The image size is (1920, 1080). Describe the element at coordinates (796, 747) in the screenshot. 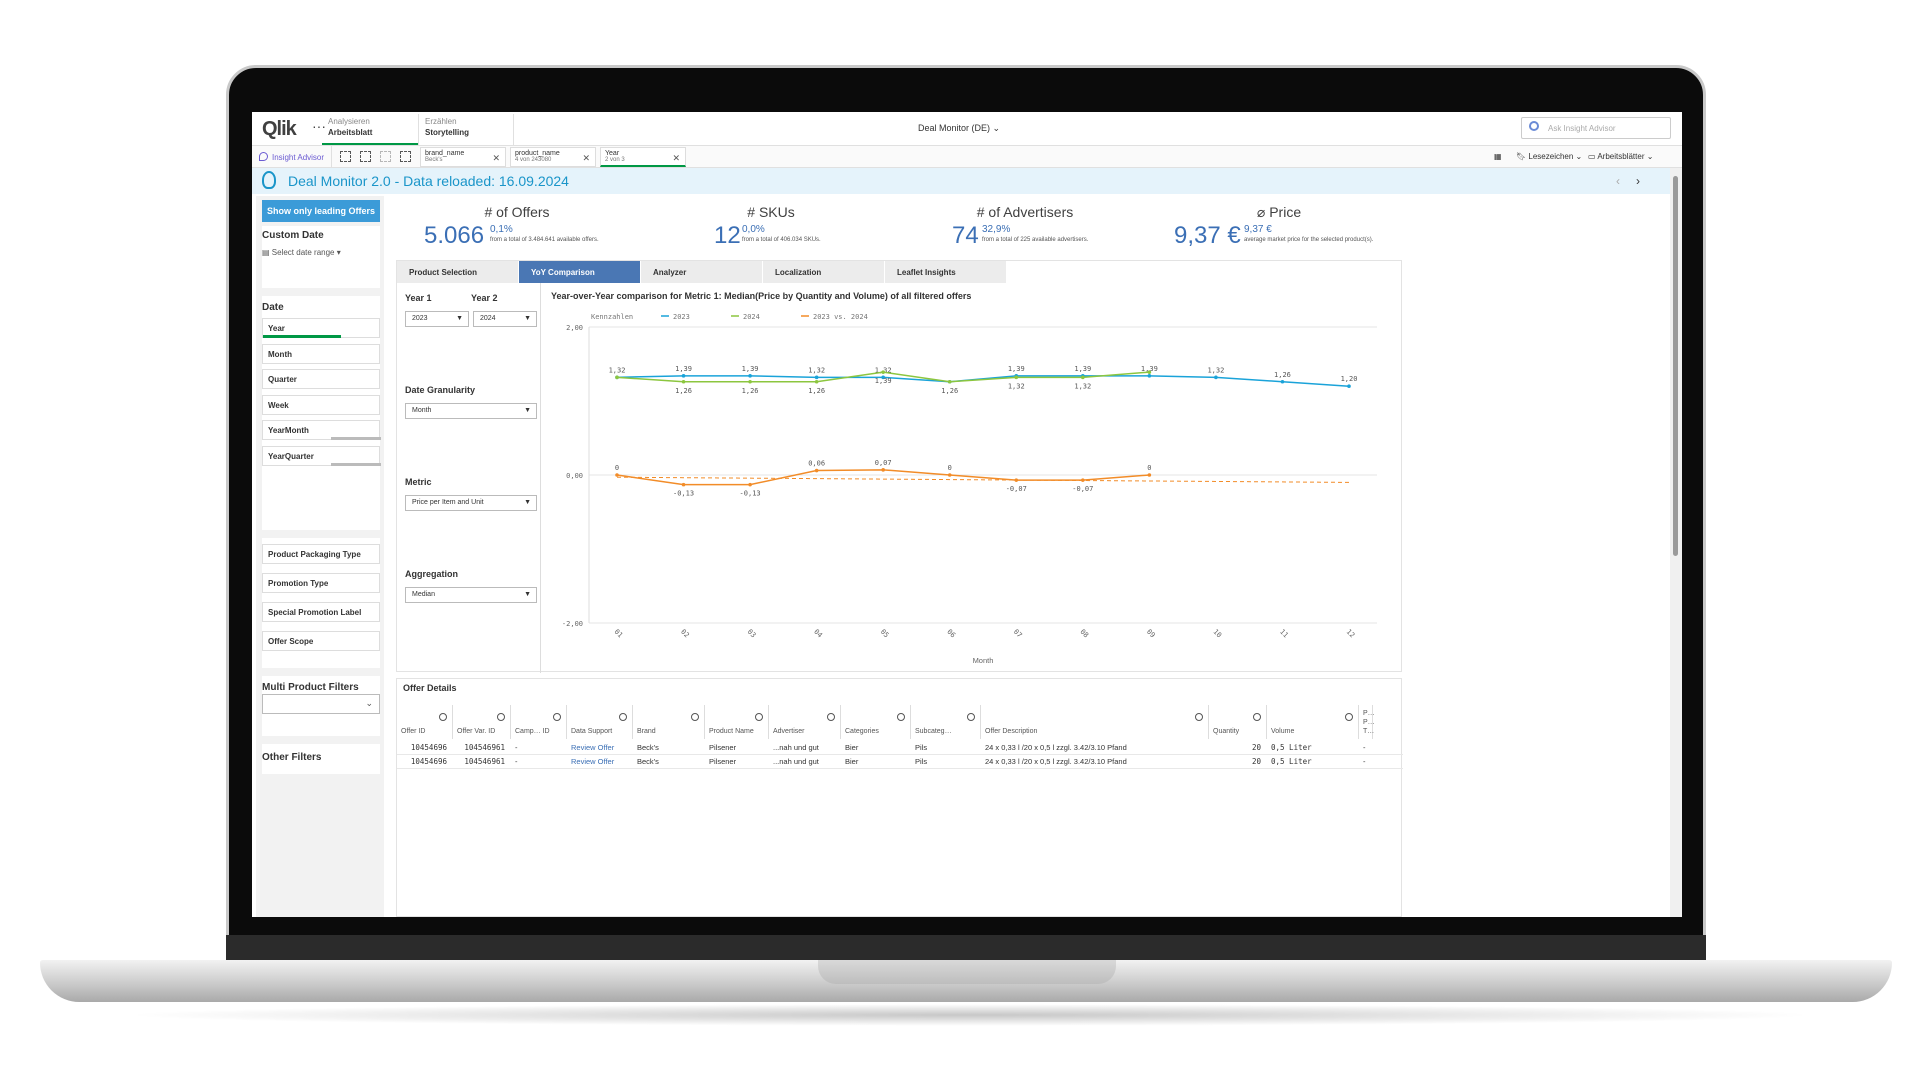

I see `table-cell: ...nah und gut` at that location.